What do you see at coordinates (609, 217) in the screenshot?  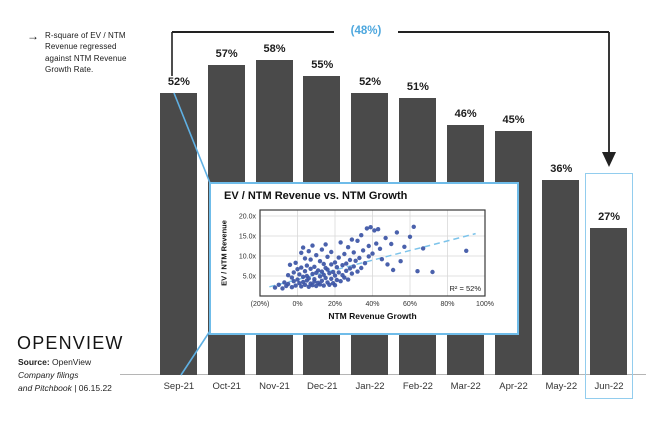 I see `bar-value-label: 27%` at bounding box center [609, 217].